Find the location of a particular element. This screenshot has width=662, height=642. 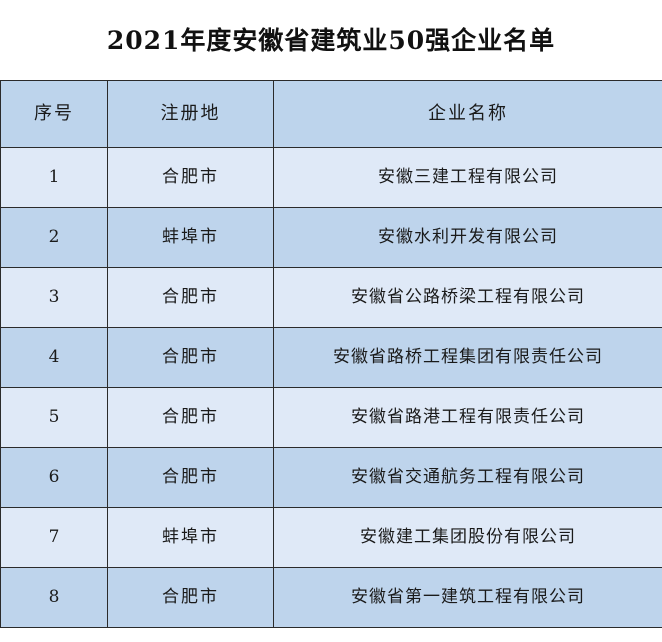

table-row: 7 蚌埠市 安徽建工集团股份有限公司 is located at coordinates (331, 537).